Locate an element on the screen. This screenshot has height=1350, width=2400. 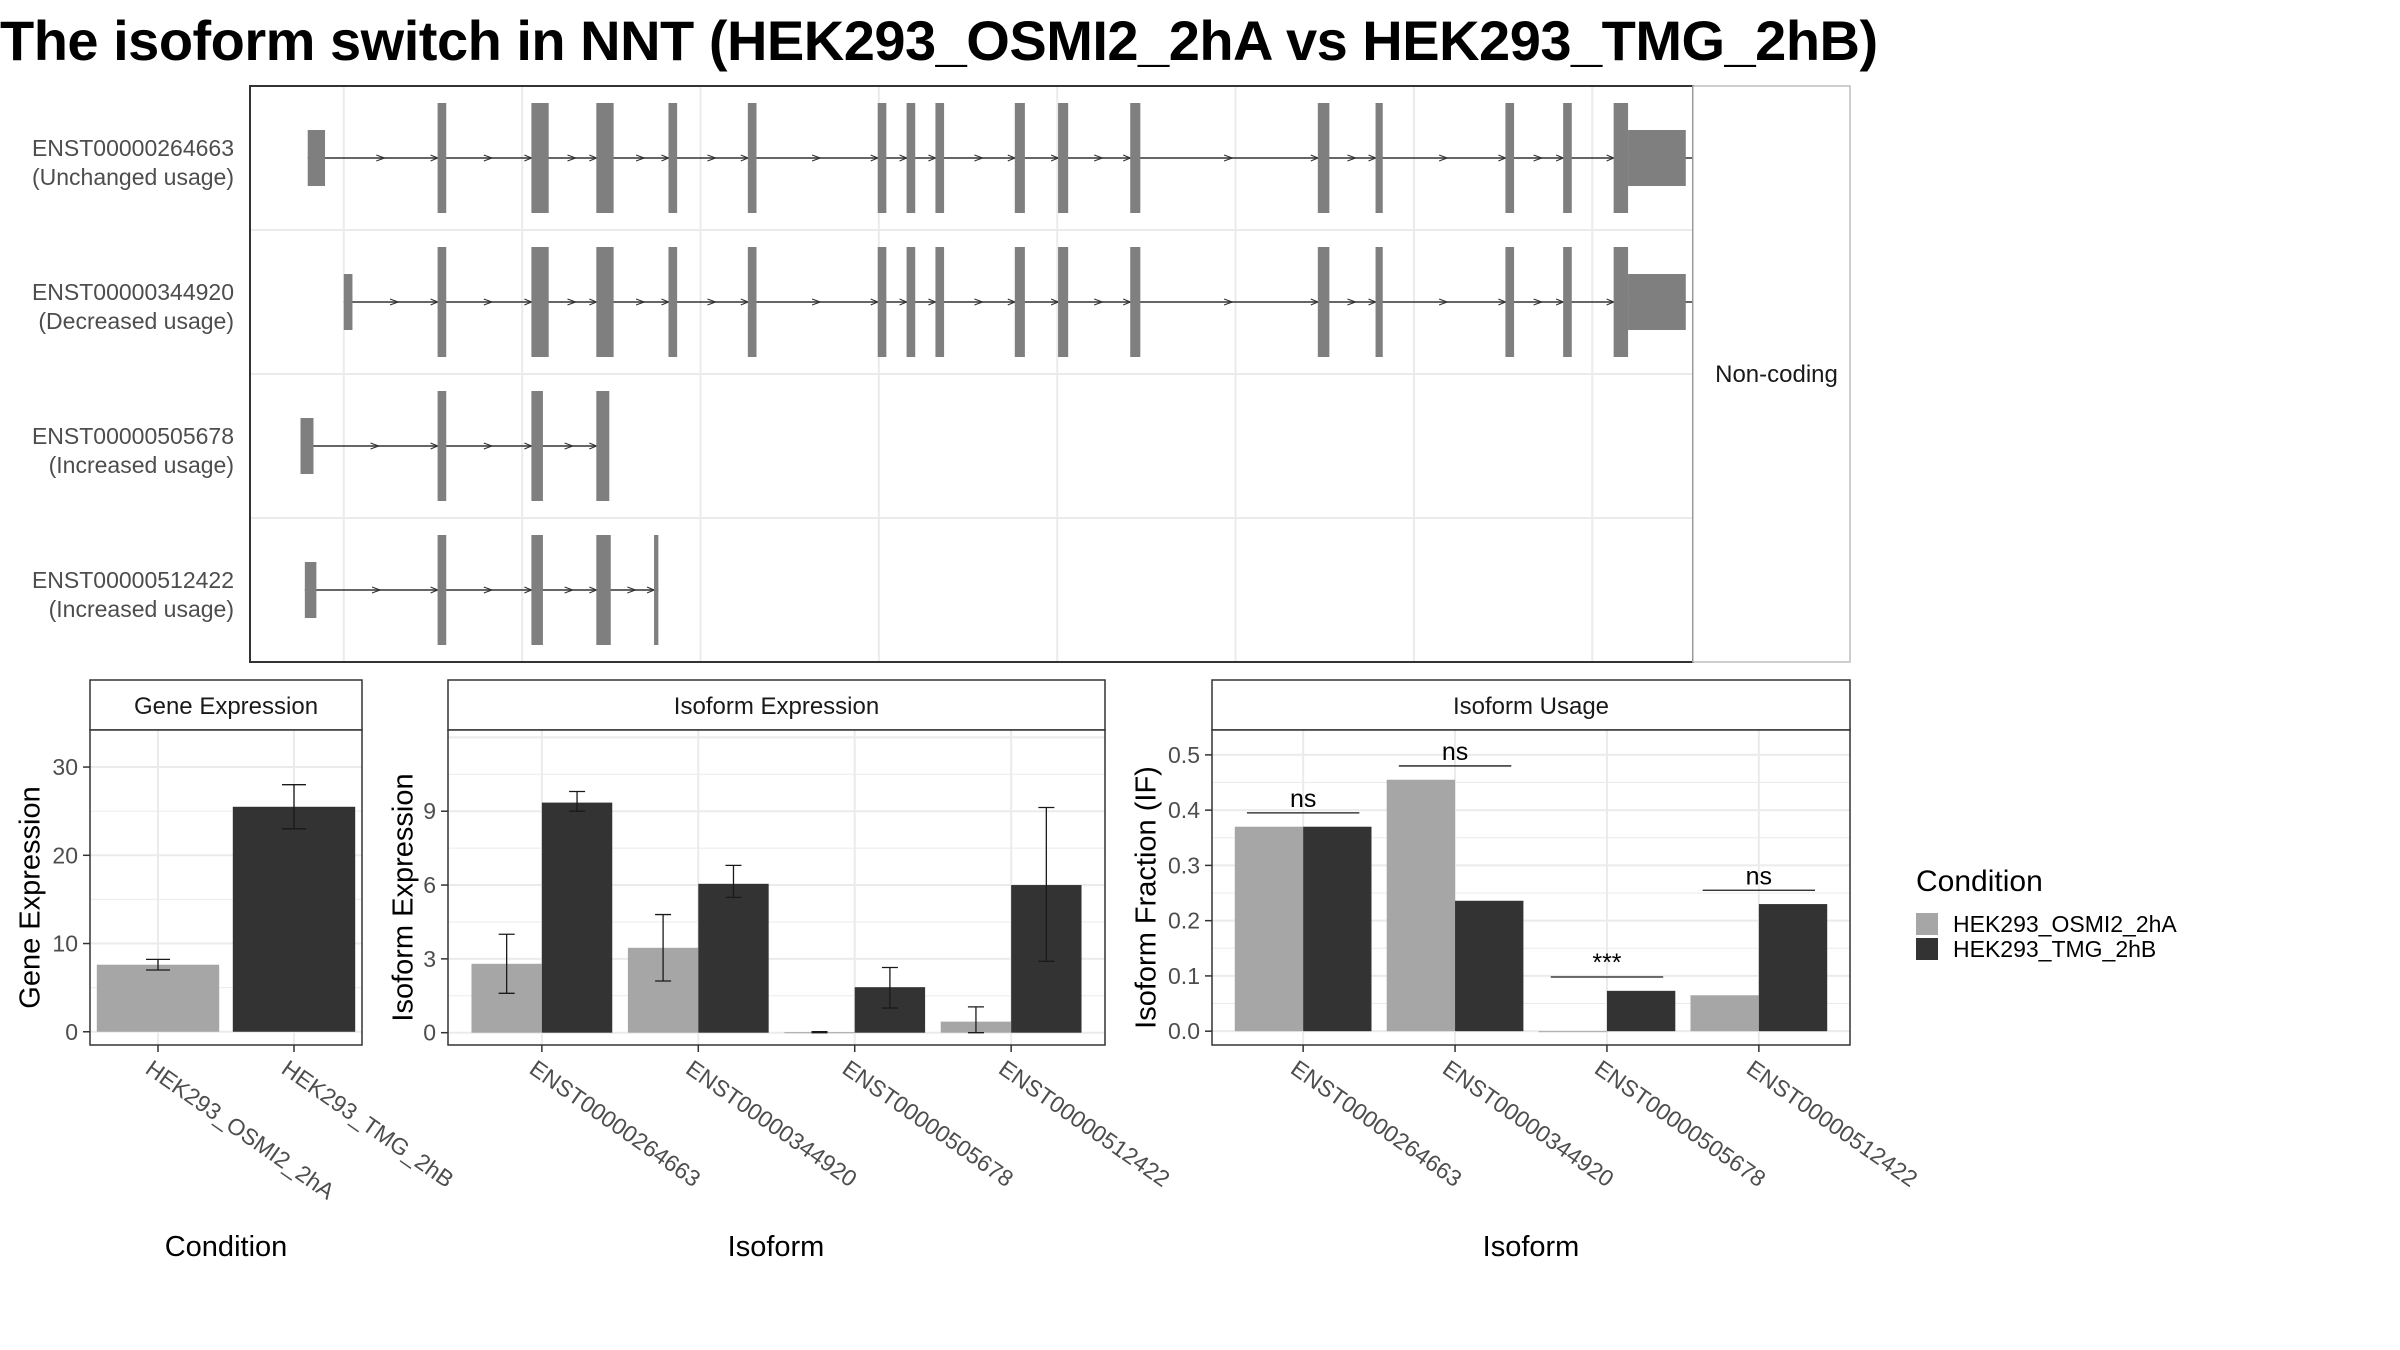
transcript-id-label: ENST00000264663 is located at coordinates (133, 148).